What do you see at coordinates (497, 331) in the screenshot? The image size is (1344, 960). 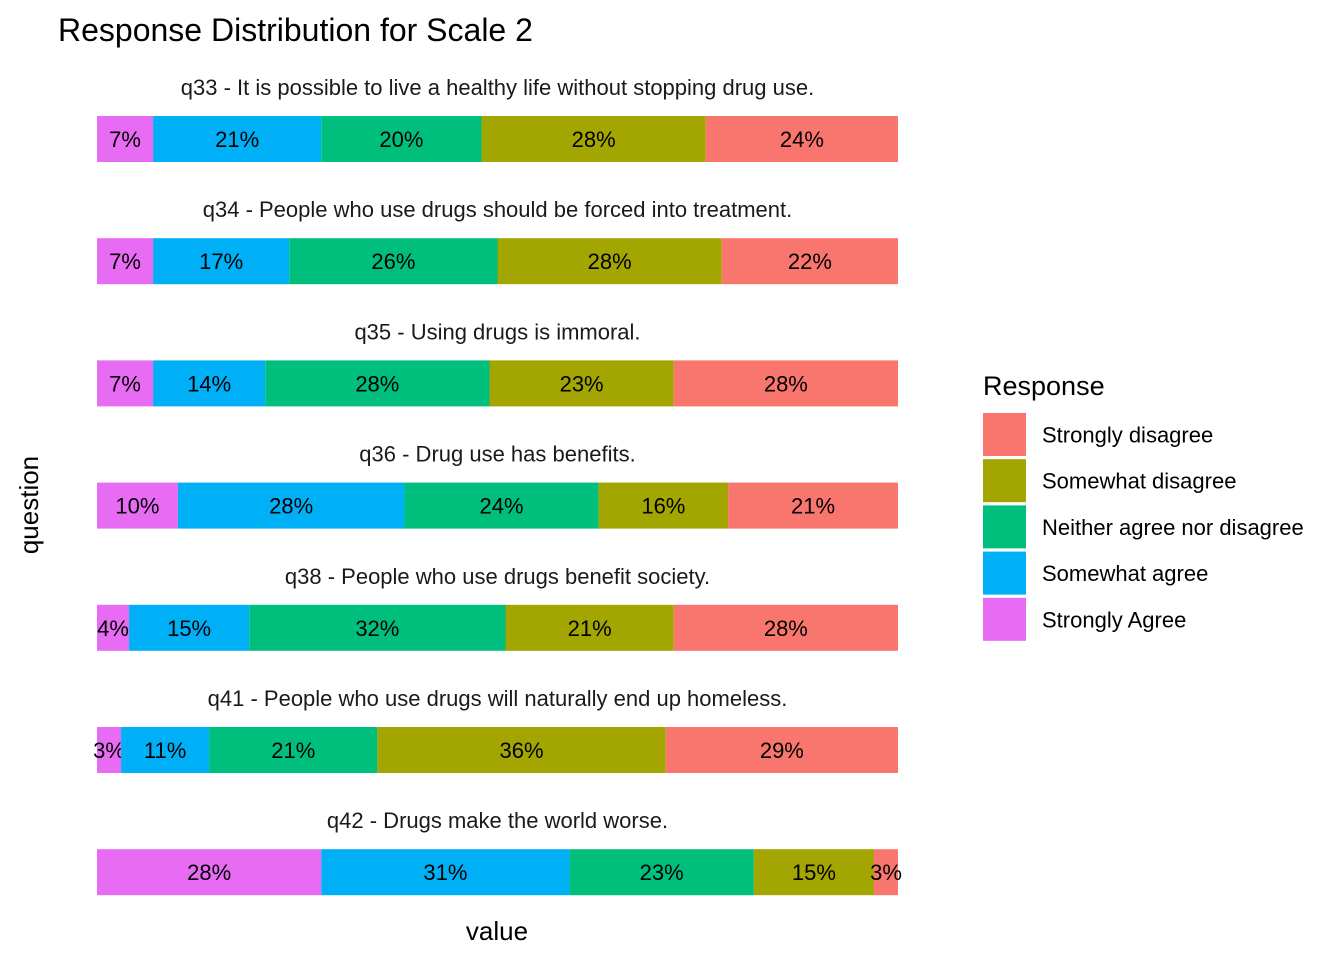 I see `facet-title: q35 - Using drugs is immoral.` at bounding box center [497, 331].